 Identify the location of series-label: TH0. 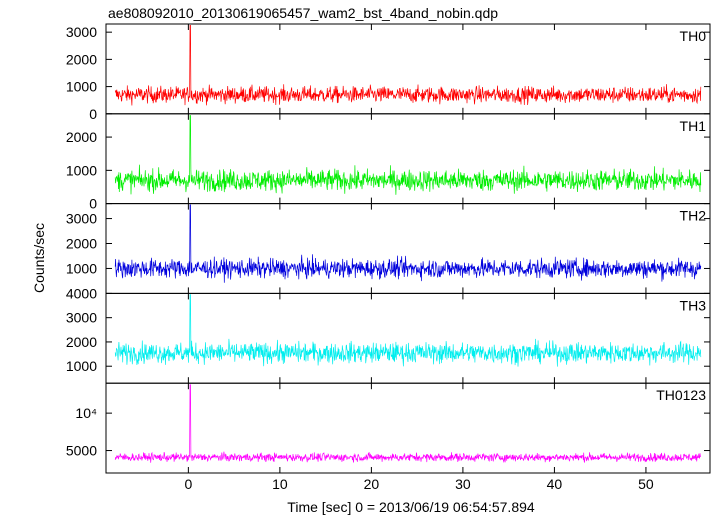
(693, 36).